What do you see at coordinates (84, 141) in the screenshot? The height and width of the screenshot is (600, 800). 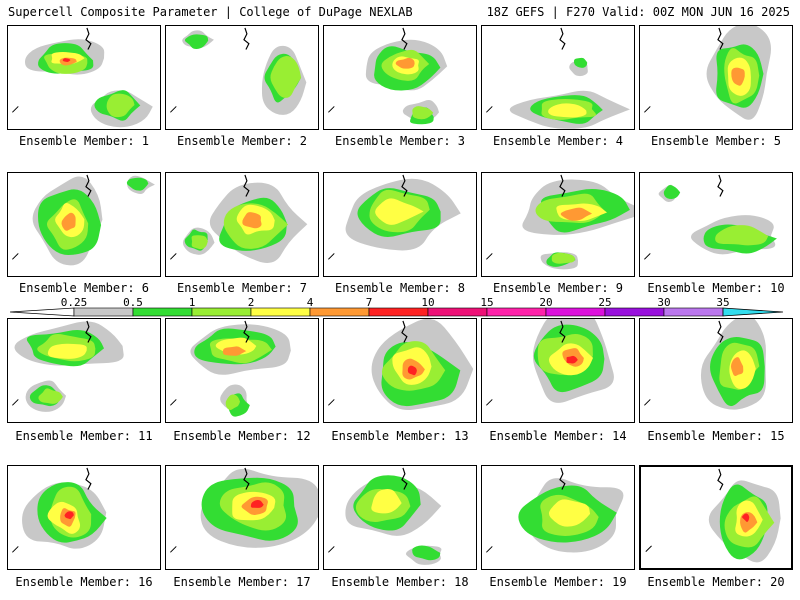 I see `ensemble-member-label: Ensemble Member: 1` at bounding box center [84, 141].